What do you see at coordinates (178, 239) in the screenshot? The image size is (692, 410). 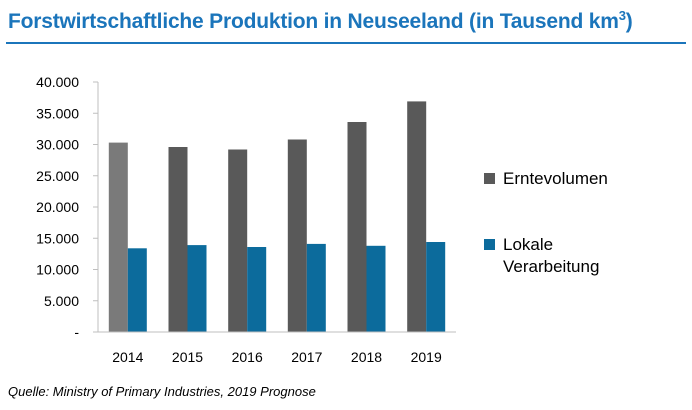 I see `bar-erntevolumen-2015` at bounding box center [178, 239].